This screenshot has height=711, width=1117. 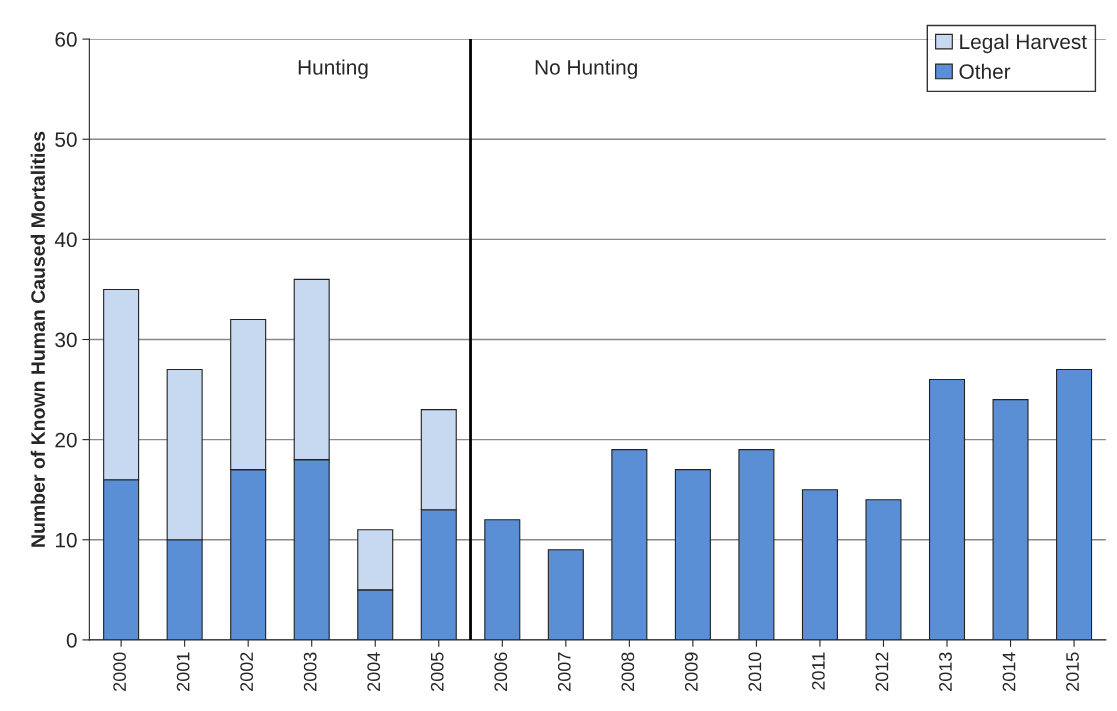 What do you see at coordinates (882, 671) in the screenshot?
I see `x-tick-label: 2012` at bounding box center [882, 671].